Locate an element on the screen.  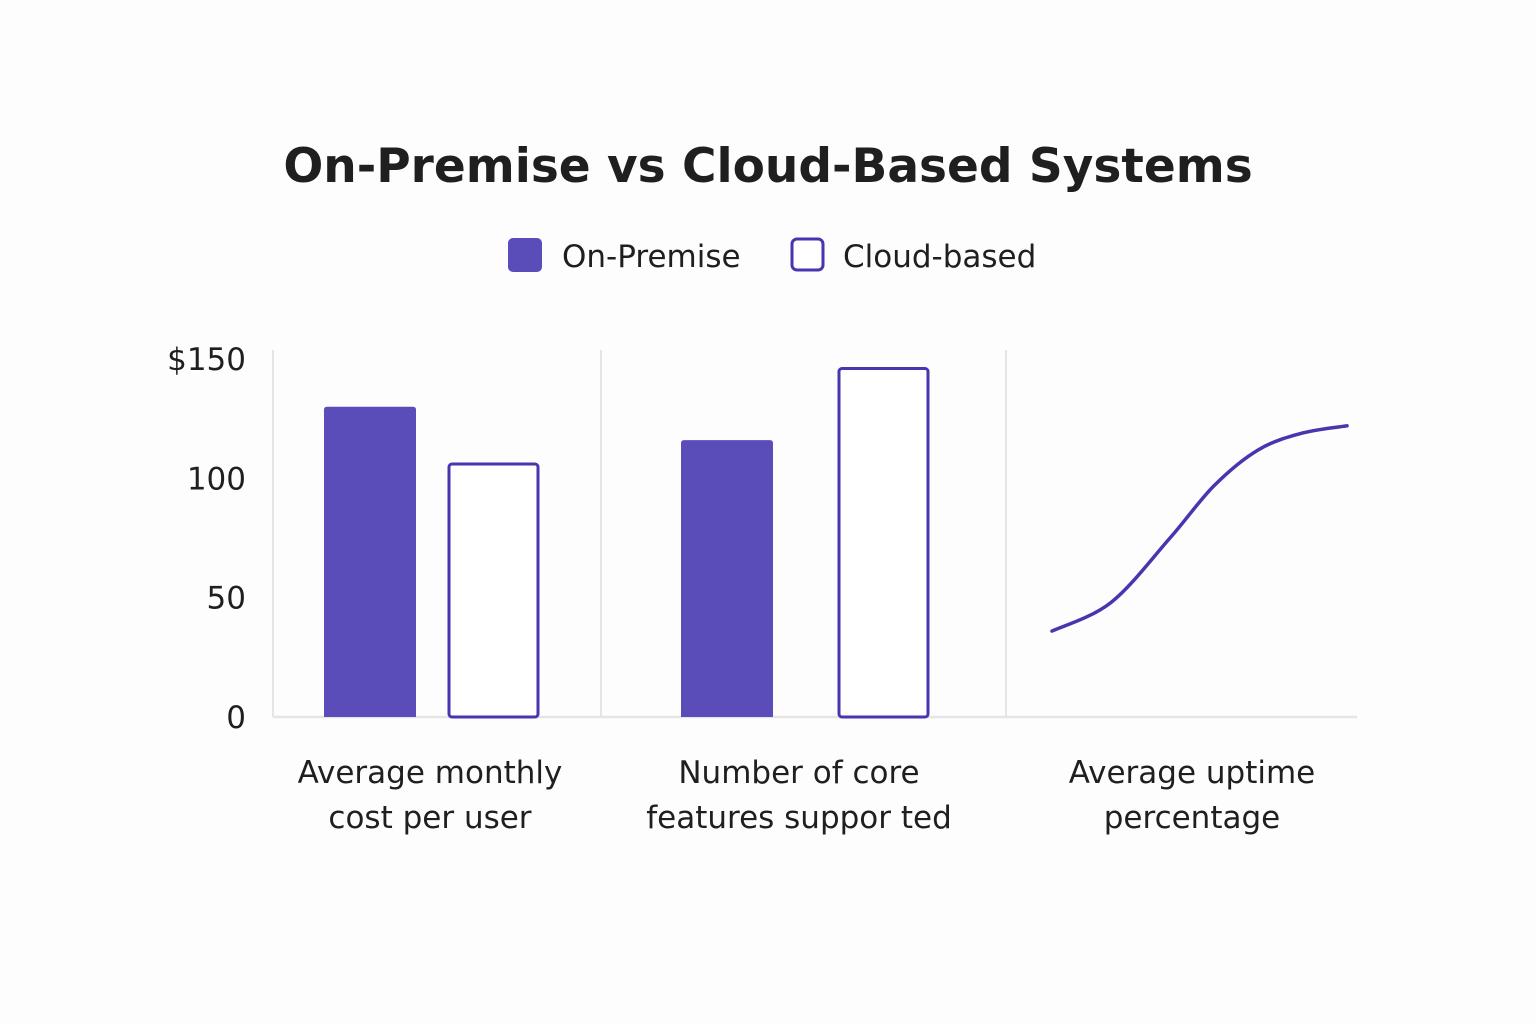
uptime-curve is located at coordinates (1199, 528).